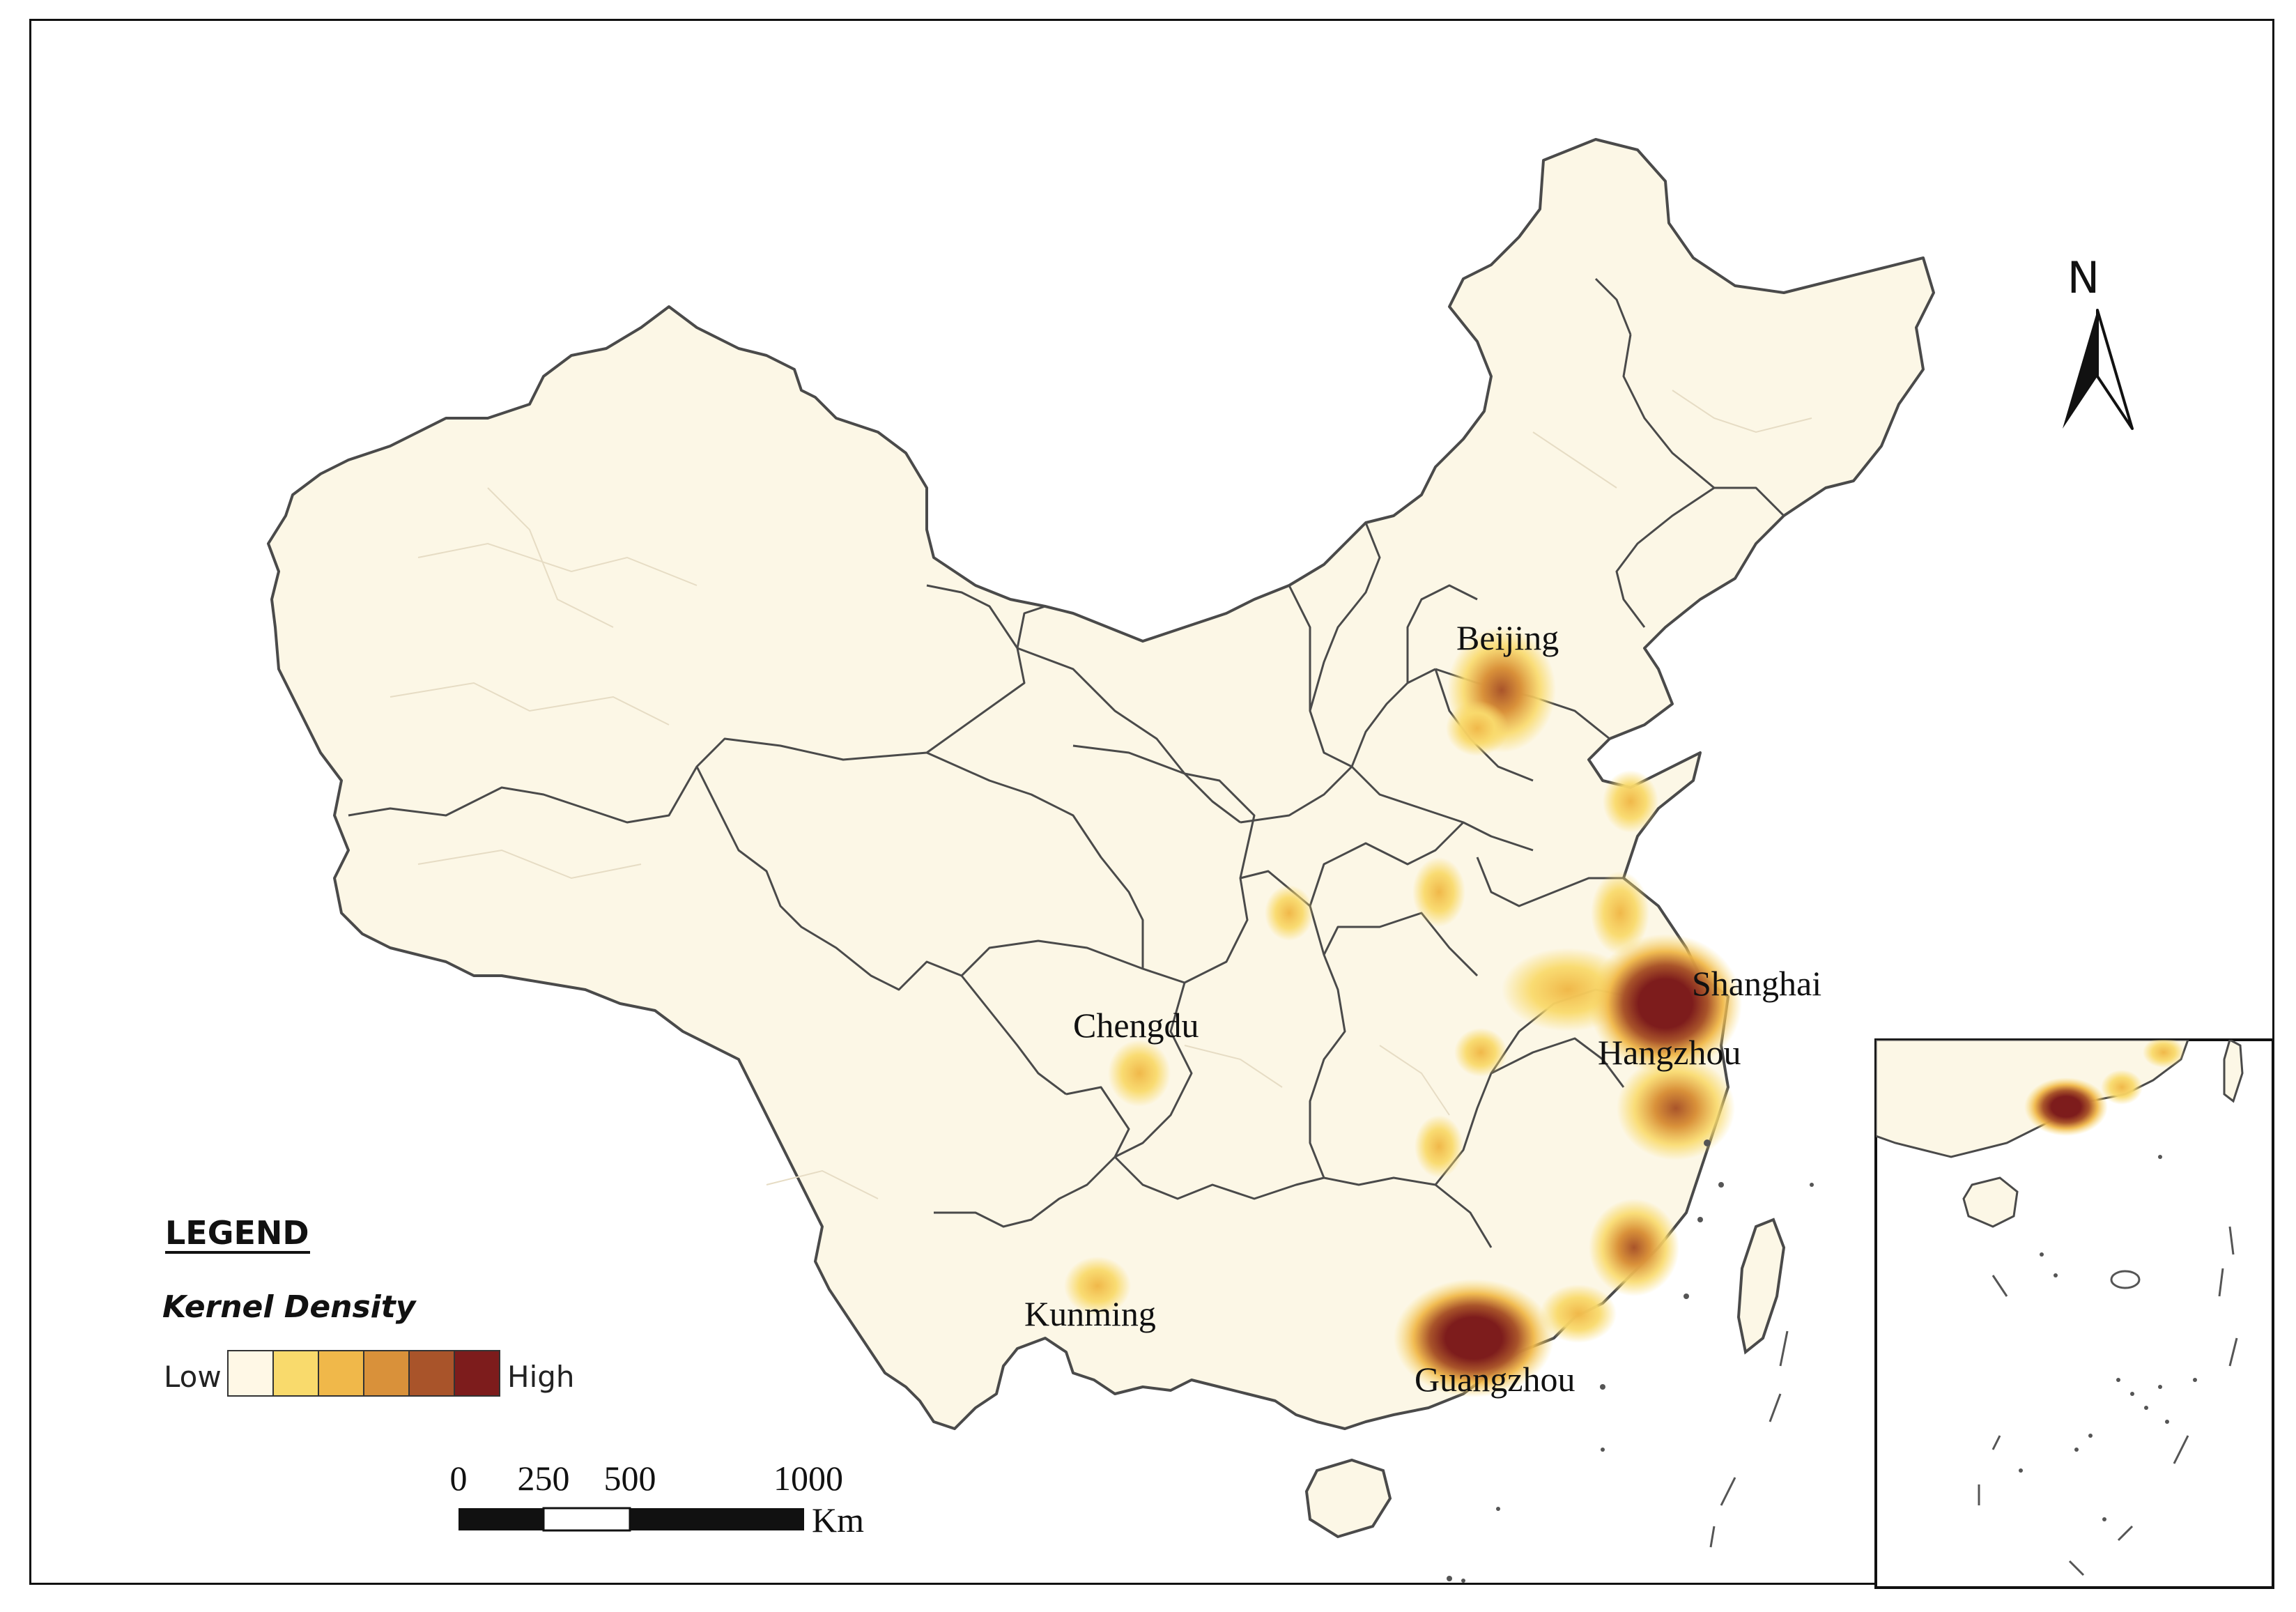  I want to click on scale-unit: Km, so click(838, 1520).